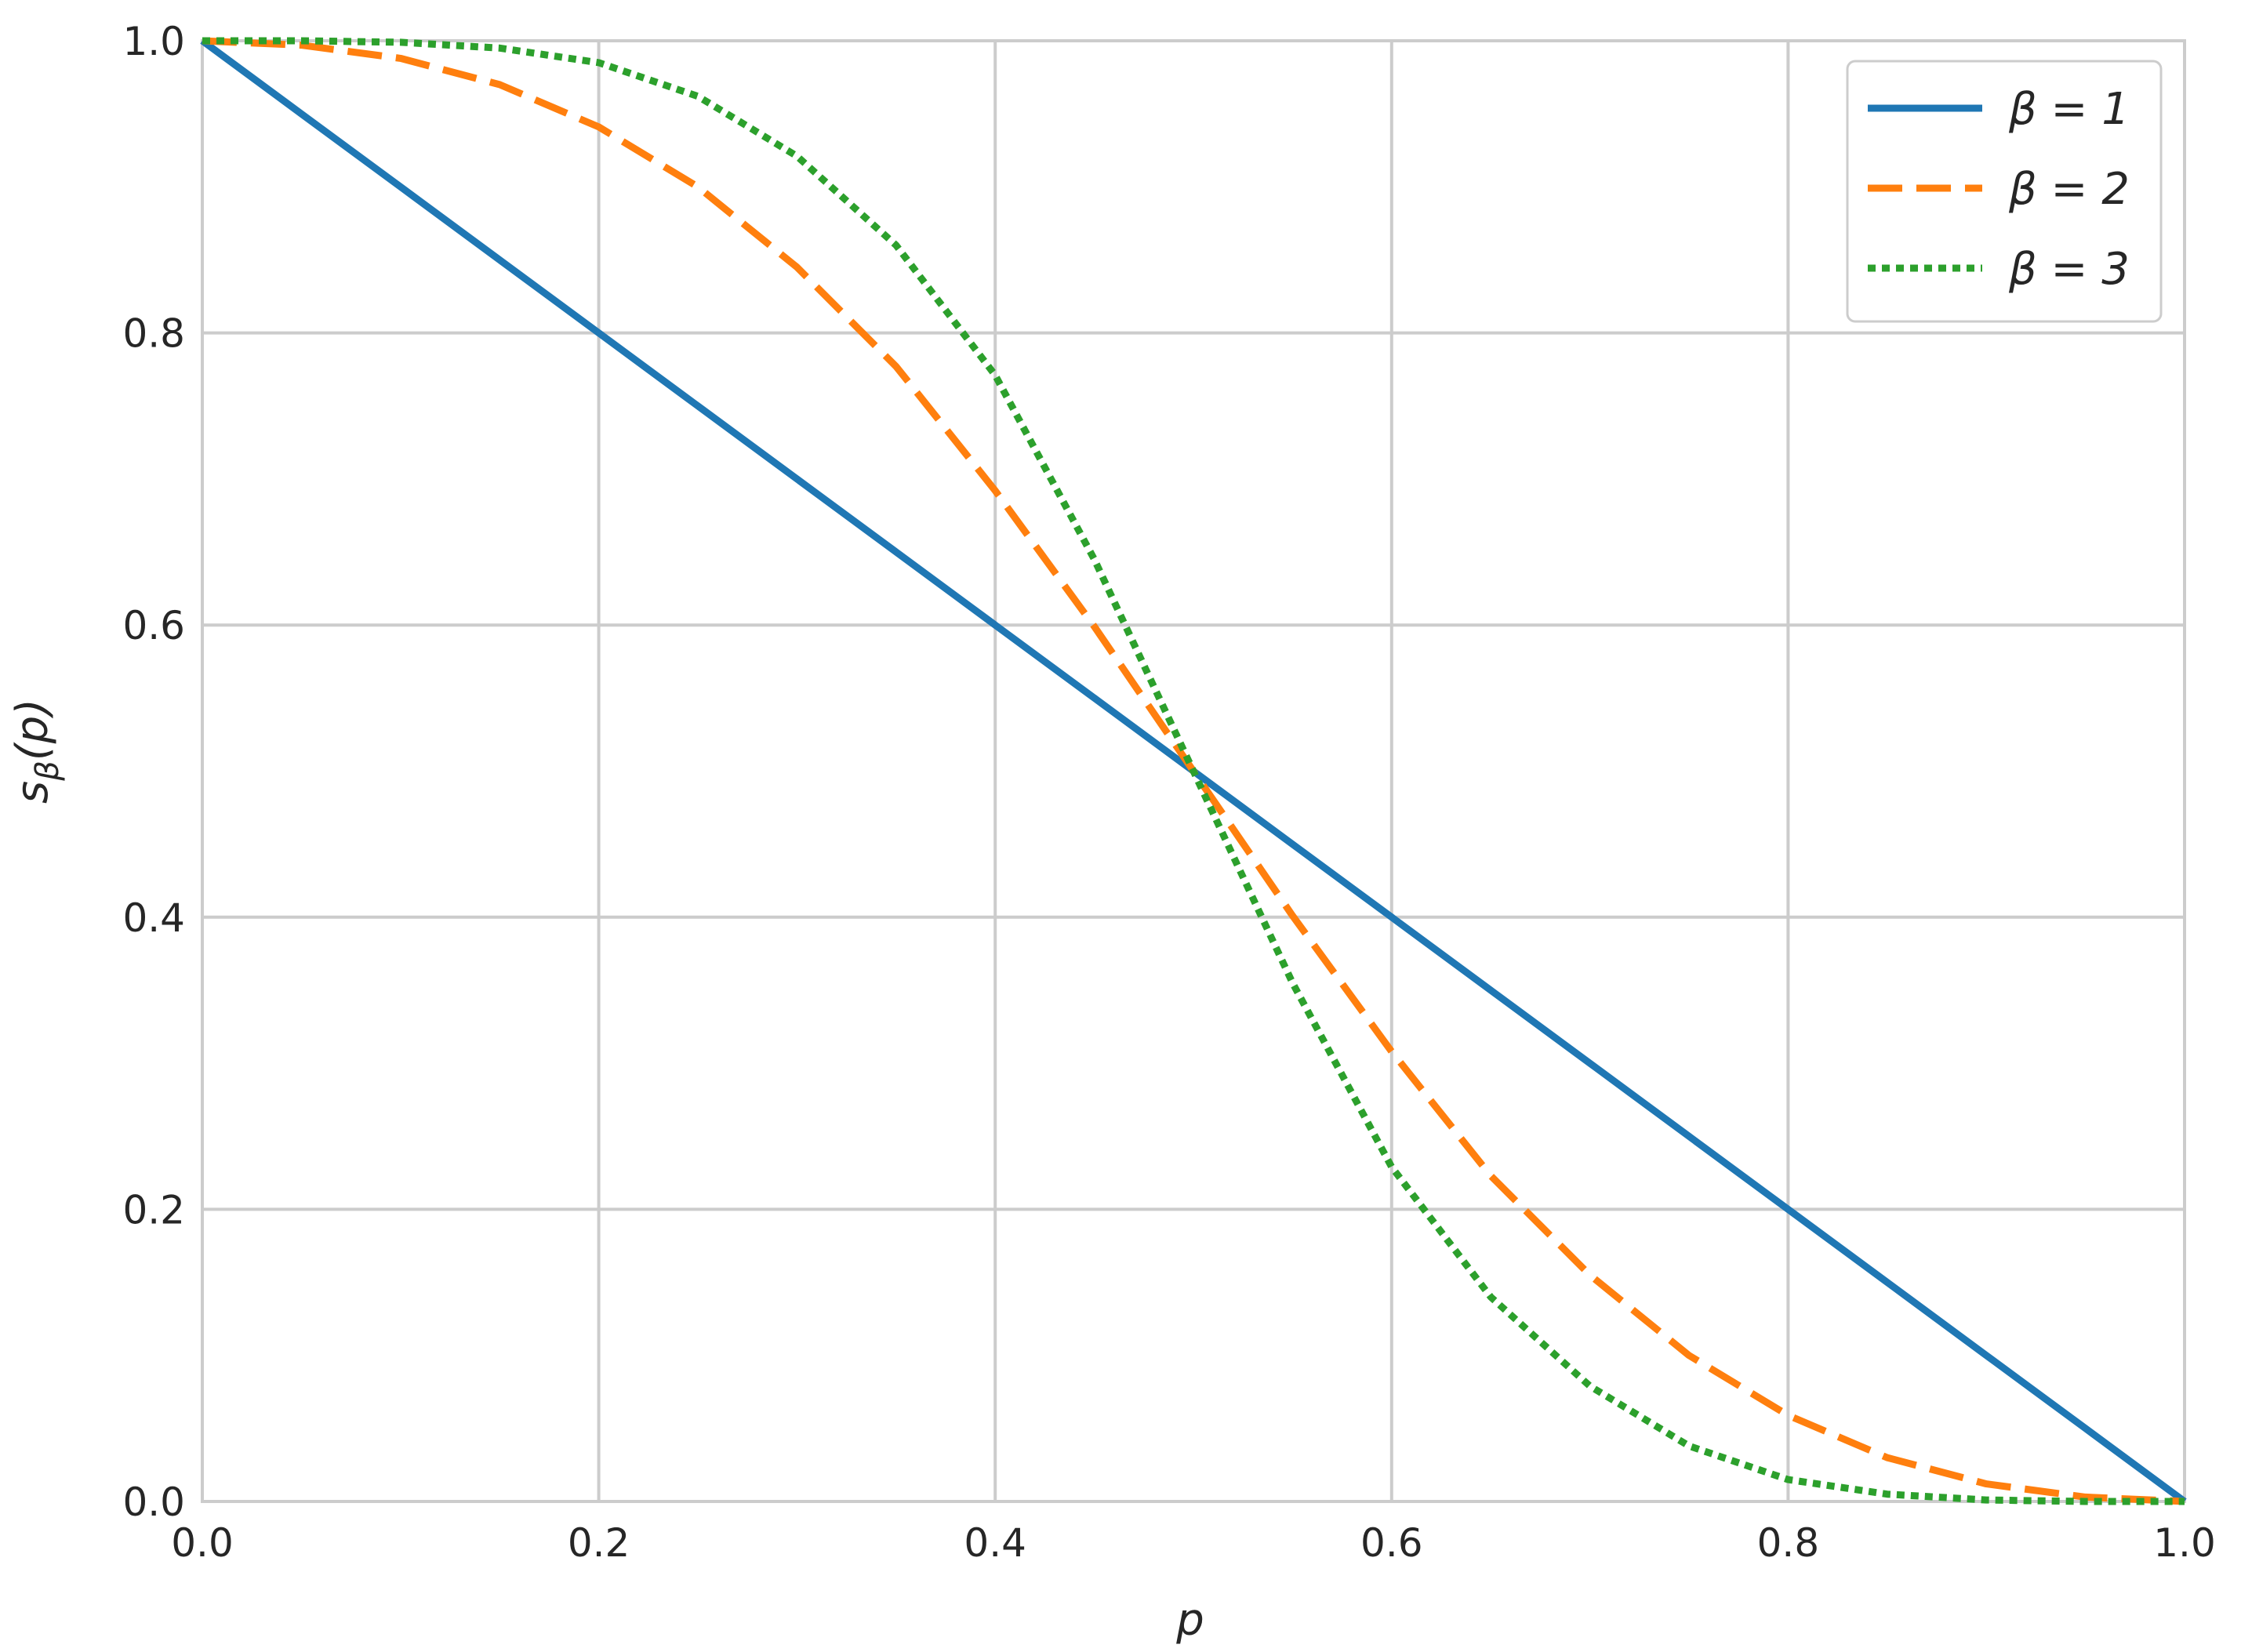 The height and width of the screenshot is (1652, 2241). Describe the element at coordinates (2069, 109) in the screenshot. I see `legend-label: β = 1` at that location.